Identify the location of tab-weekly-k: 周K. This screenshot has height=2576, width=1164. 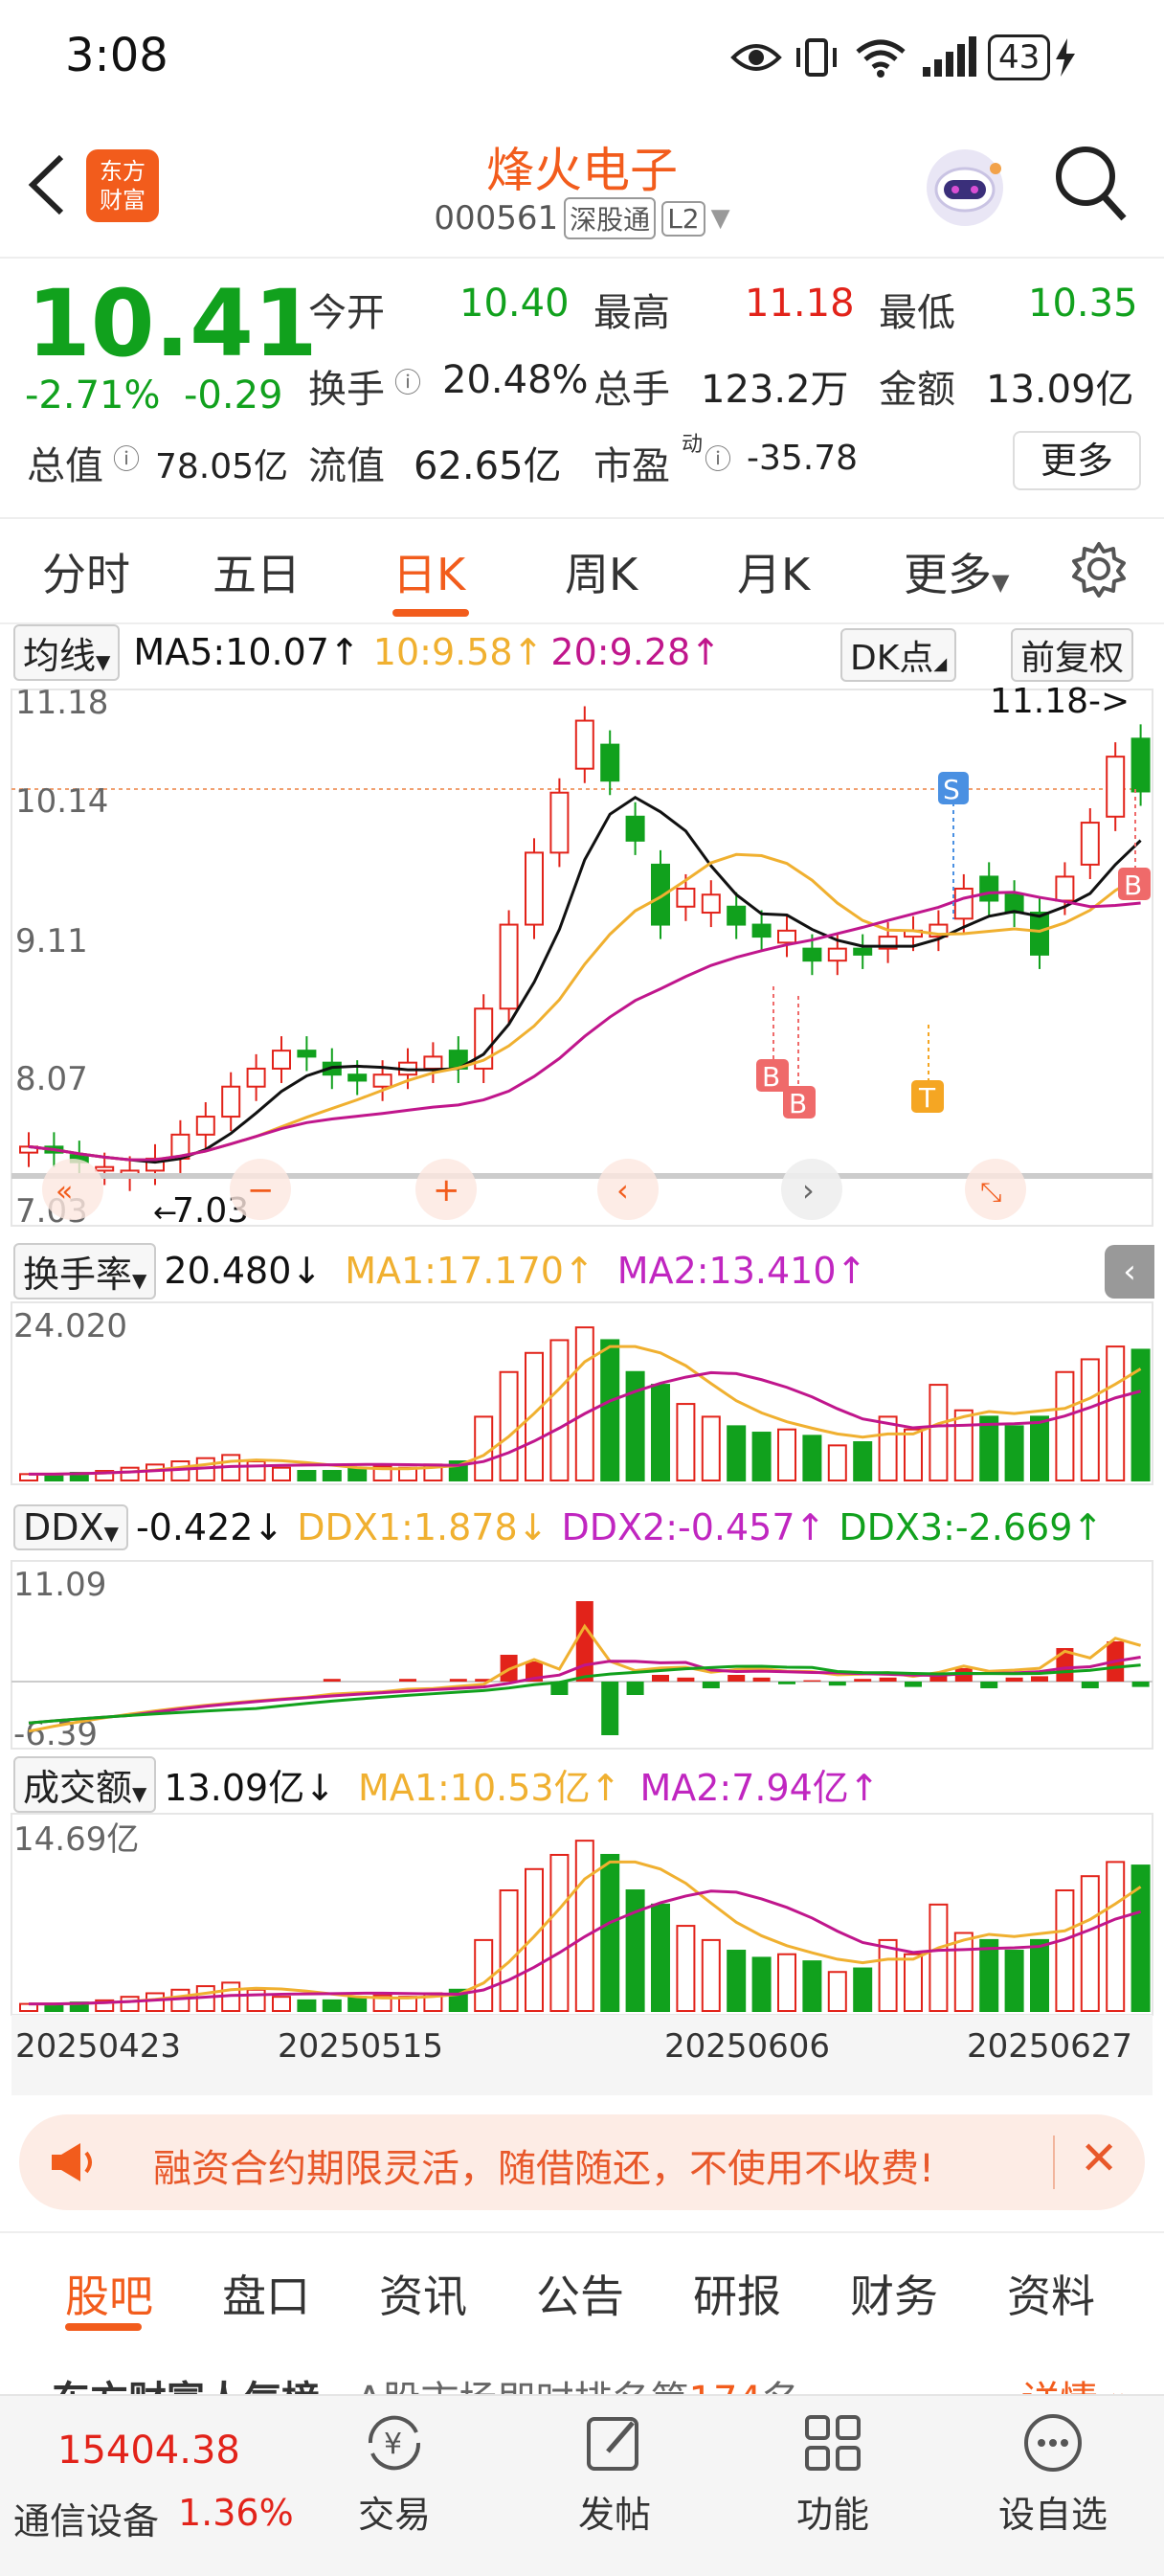
(601, 574).